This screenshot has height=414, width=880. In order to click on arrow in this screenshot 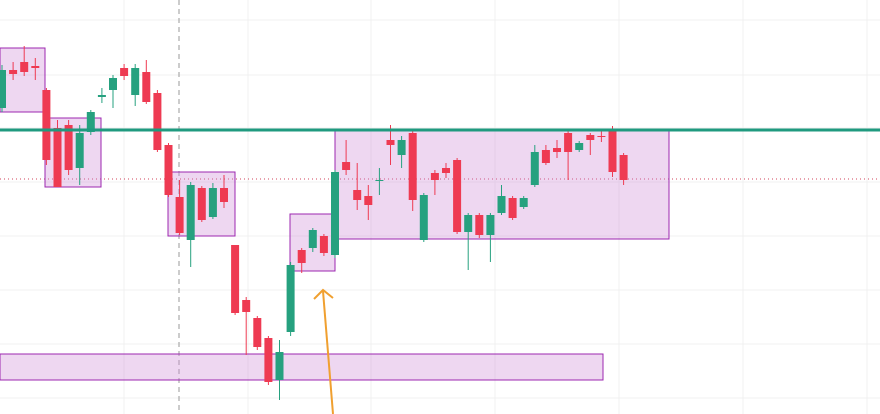, I will do `click(323, 351)`.